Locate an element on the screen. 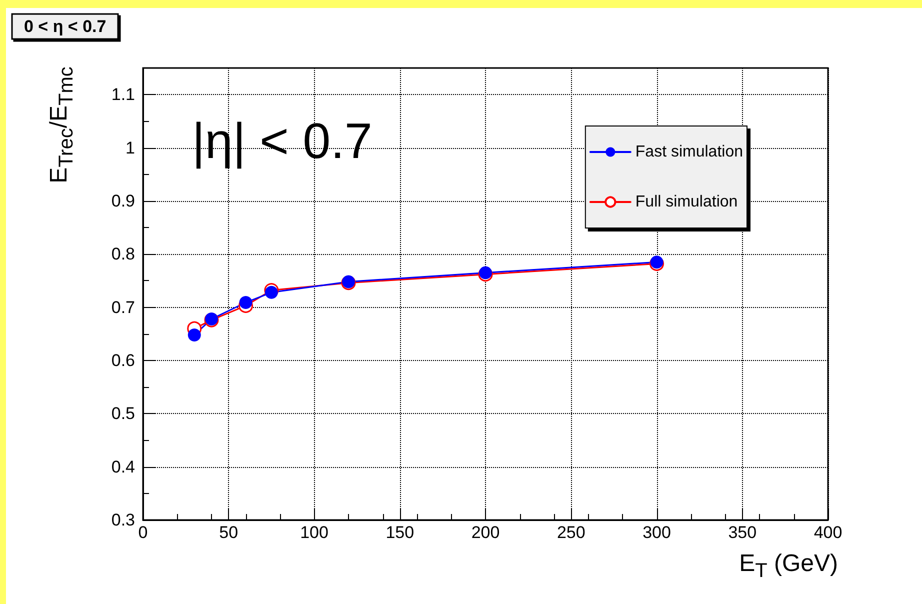  x-tick-label: 200 is located at coordinates (485, 532).